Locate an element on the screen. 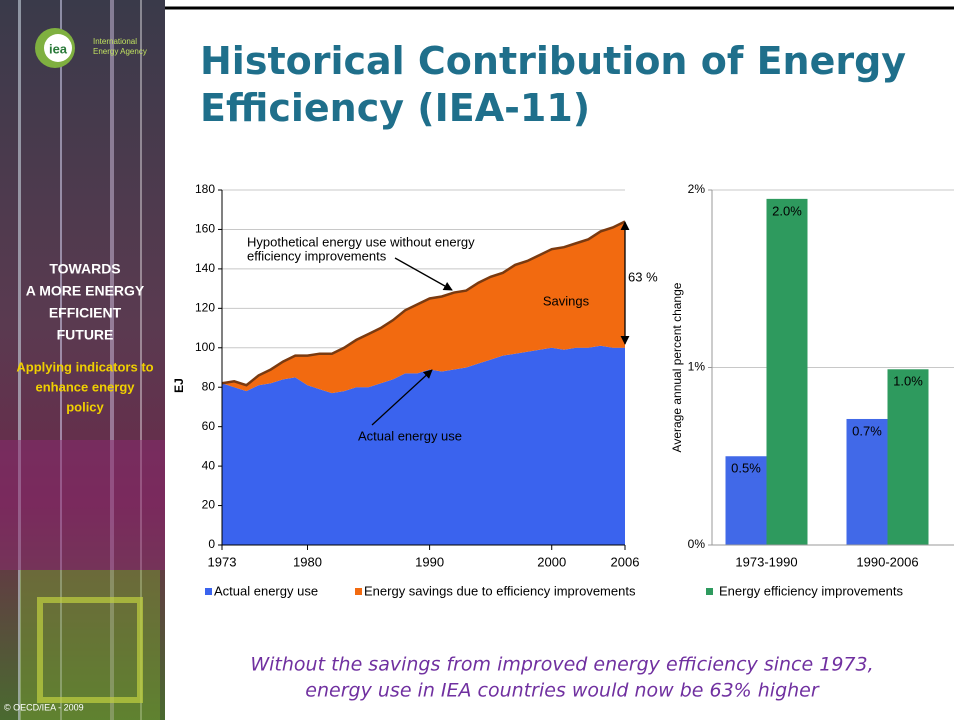 This screenshot has height=720, width=954. x-tick-label: 1973 is located at coordinates (222, 561).